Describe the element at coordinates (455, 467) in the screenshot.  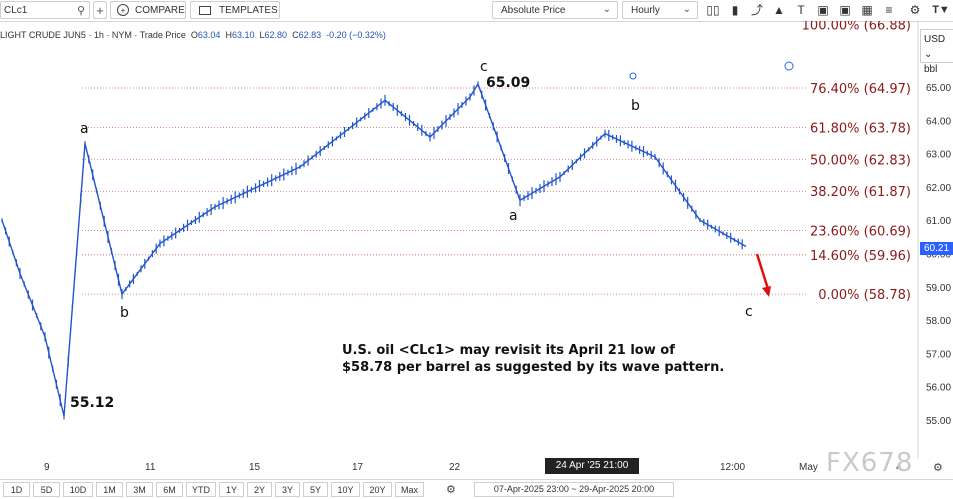
I see `time-label: 22` at that location.